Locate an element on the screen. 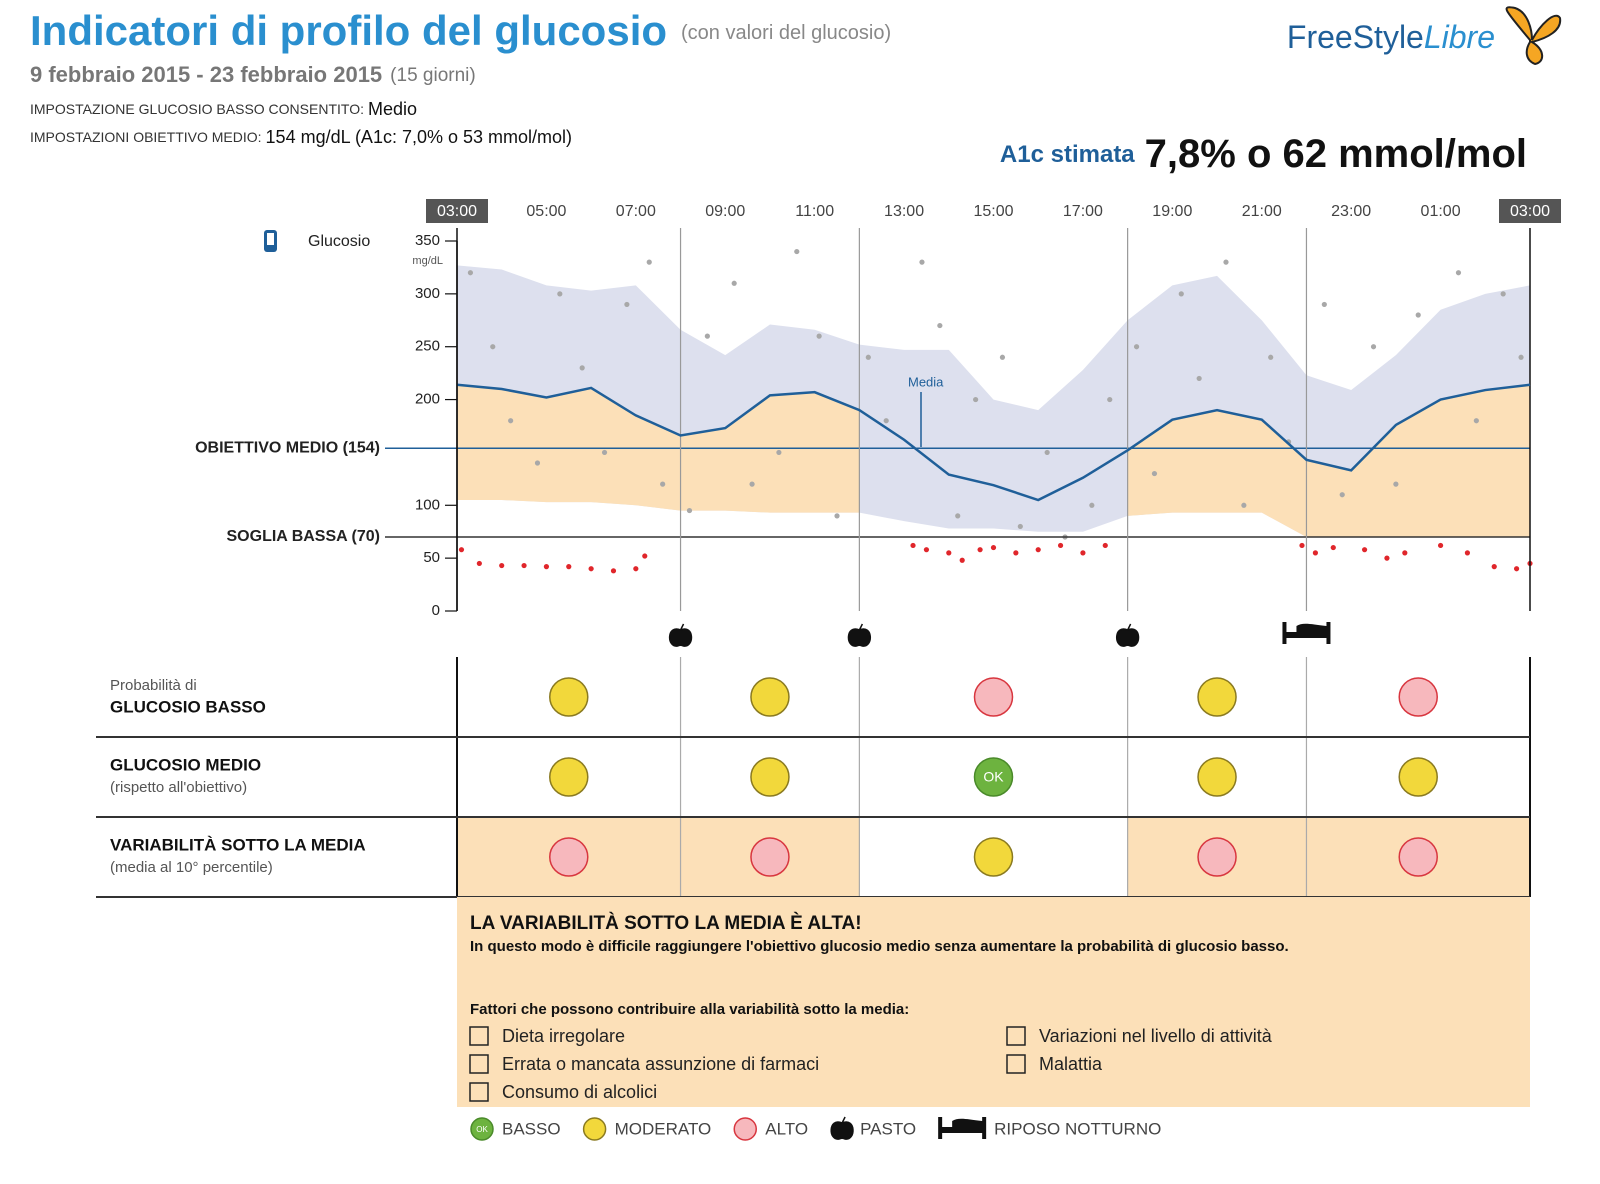 This screenshot has width=1600, height=1184. legend-label: PASTO is located at coordinates (888, 1128).